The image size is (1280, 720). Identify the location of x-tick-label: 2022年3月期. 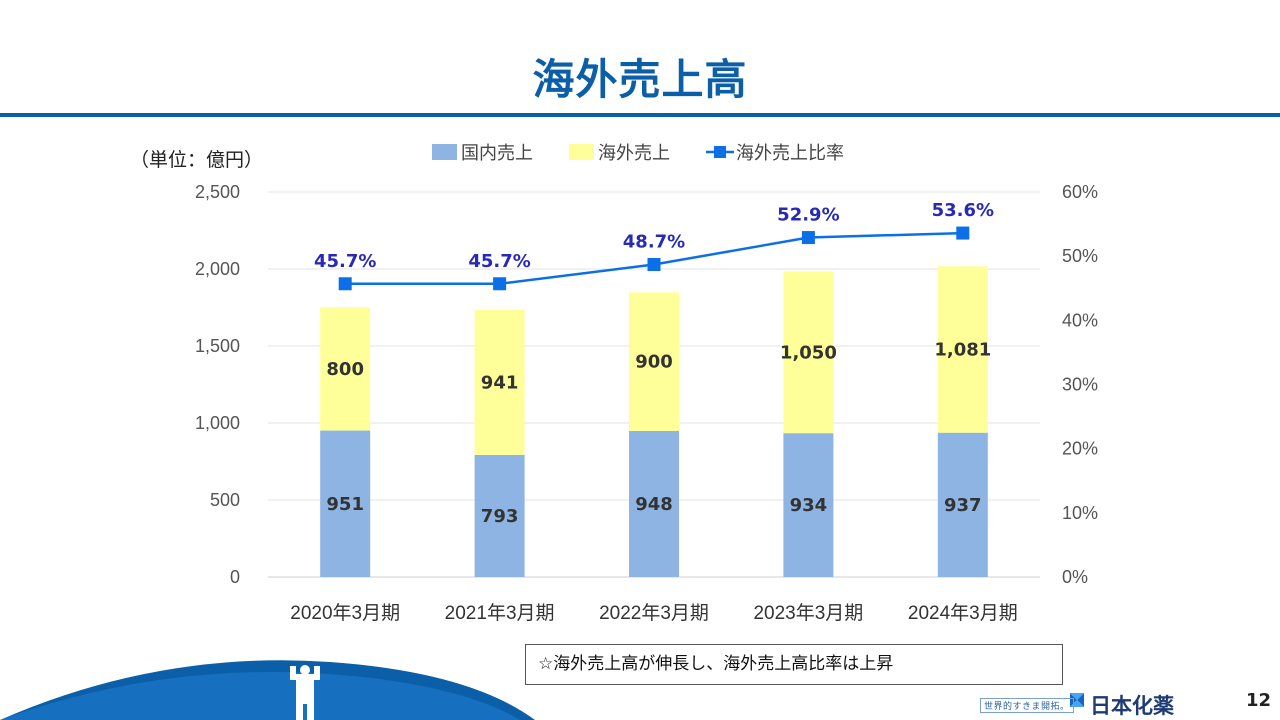
(654, 613).